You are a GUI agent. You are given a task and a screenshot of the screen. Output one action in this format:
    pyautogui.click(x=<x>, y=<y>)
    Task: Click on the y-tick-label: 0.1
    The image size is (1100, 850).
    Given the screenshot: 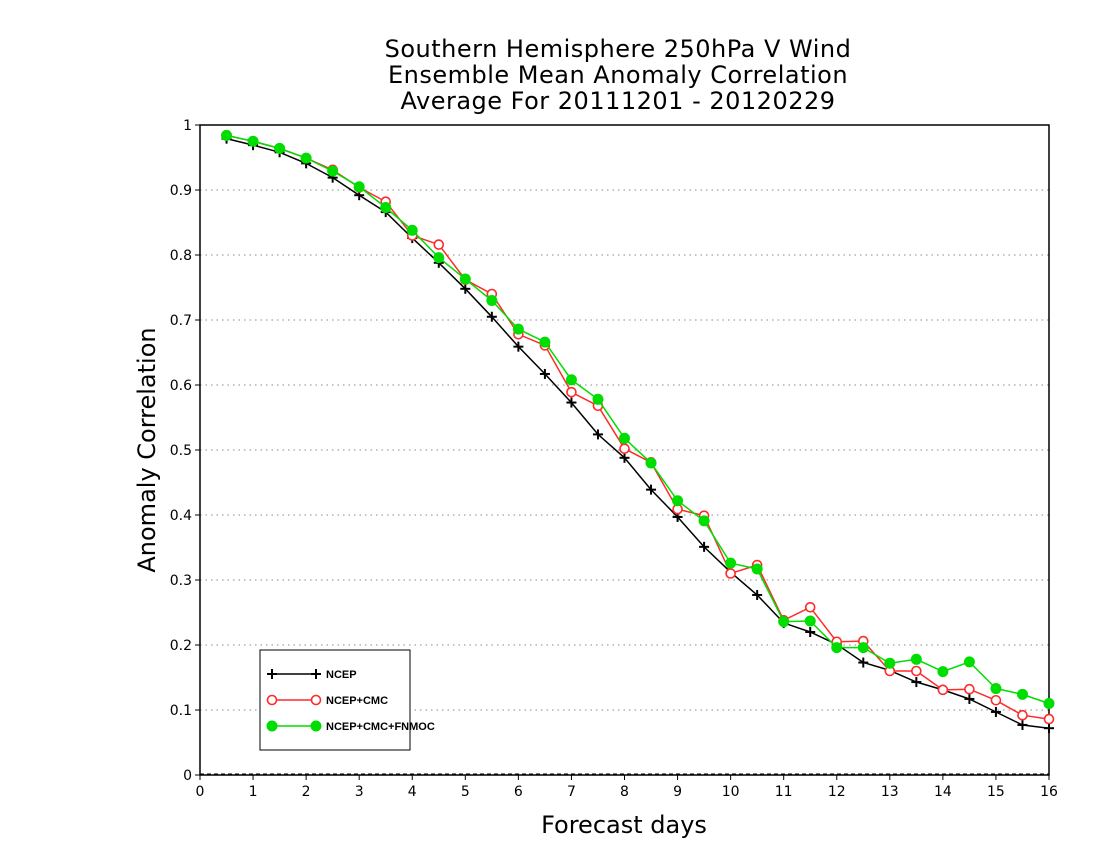 What is the action you would take?
    pyautogui.click(x=181, y=711)
    